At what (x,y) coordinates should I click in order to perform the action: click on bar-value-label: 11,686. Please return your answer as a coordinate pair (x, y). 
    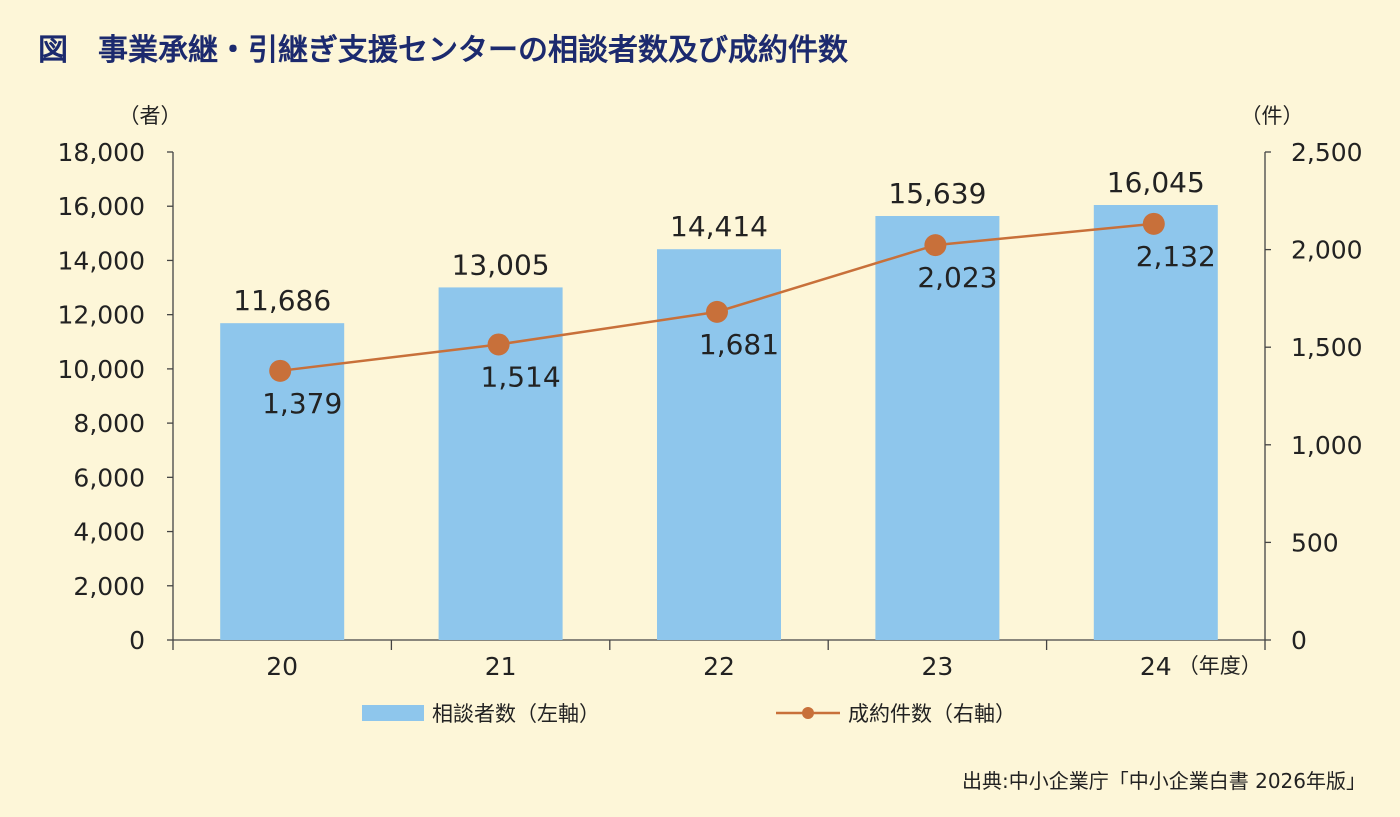
    Looking at the image, I should click on (282, 300).